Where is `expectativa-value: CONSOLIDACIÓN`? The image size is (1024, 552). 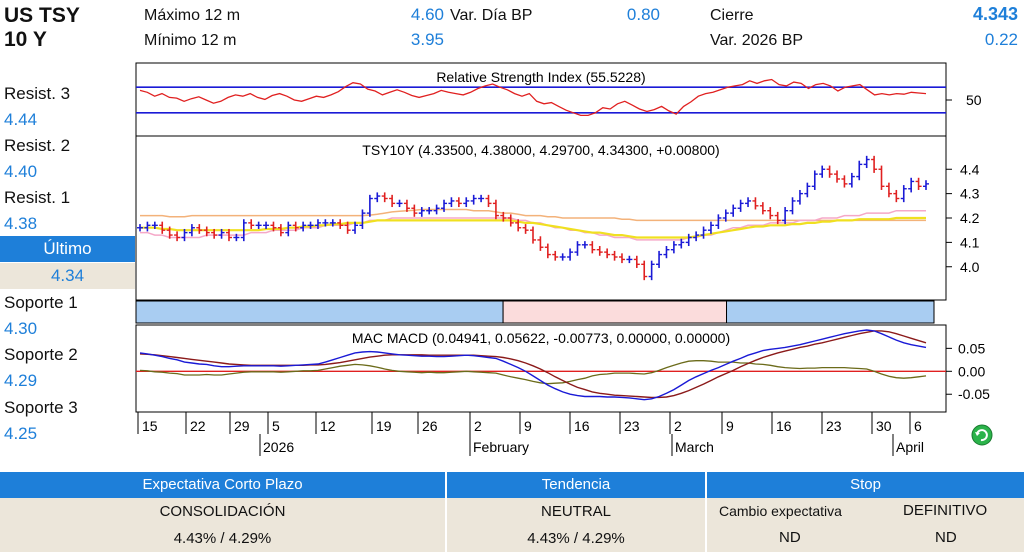
expectativa-value: CONSOLIDACIÓN is located at coordinates (222, 511).